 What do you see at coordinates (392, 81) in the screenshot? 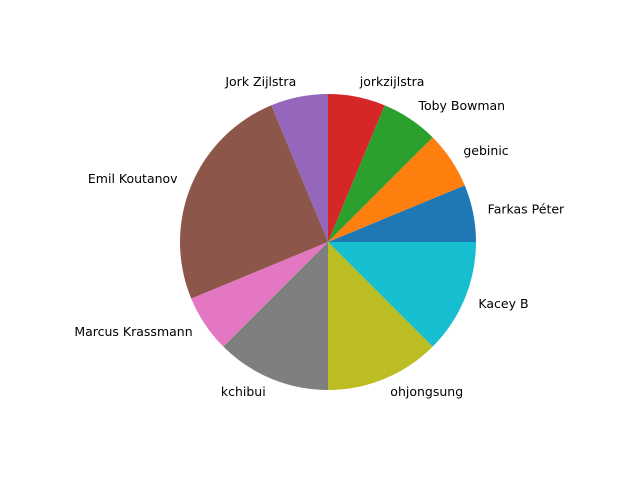
I see `pie-label-3: jorkzijlstra` at bounding box center [392, 81].